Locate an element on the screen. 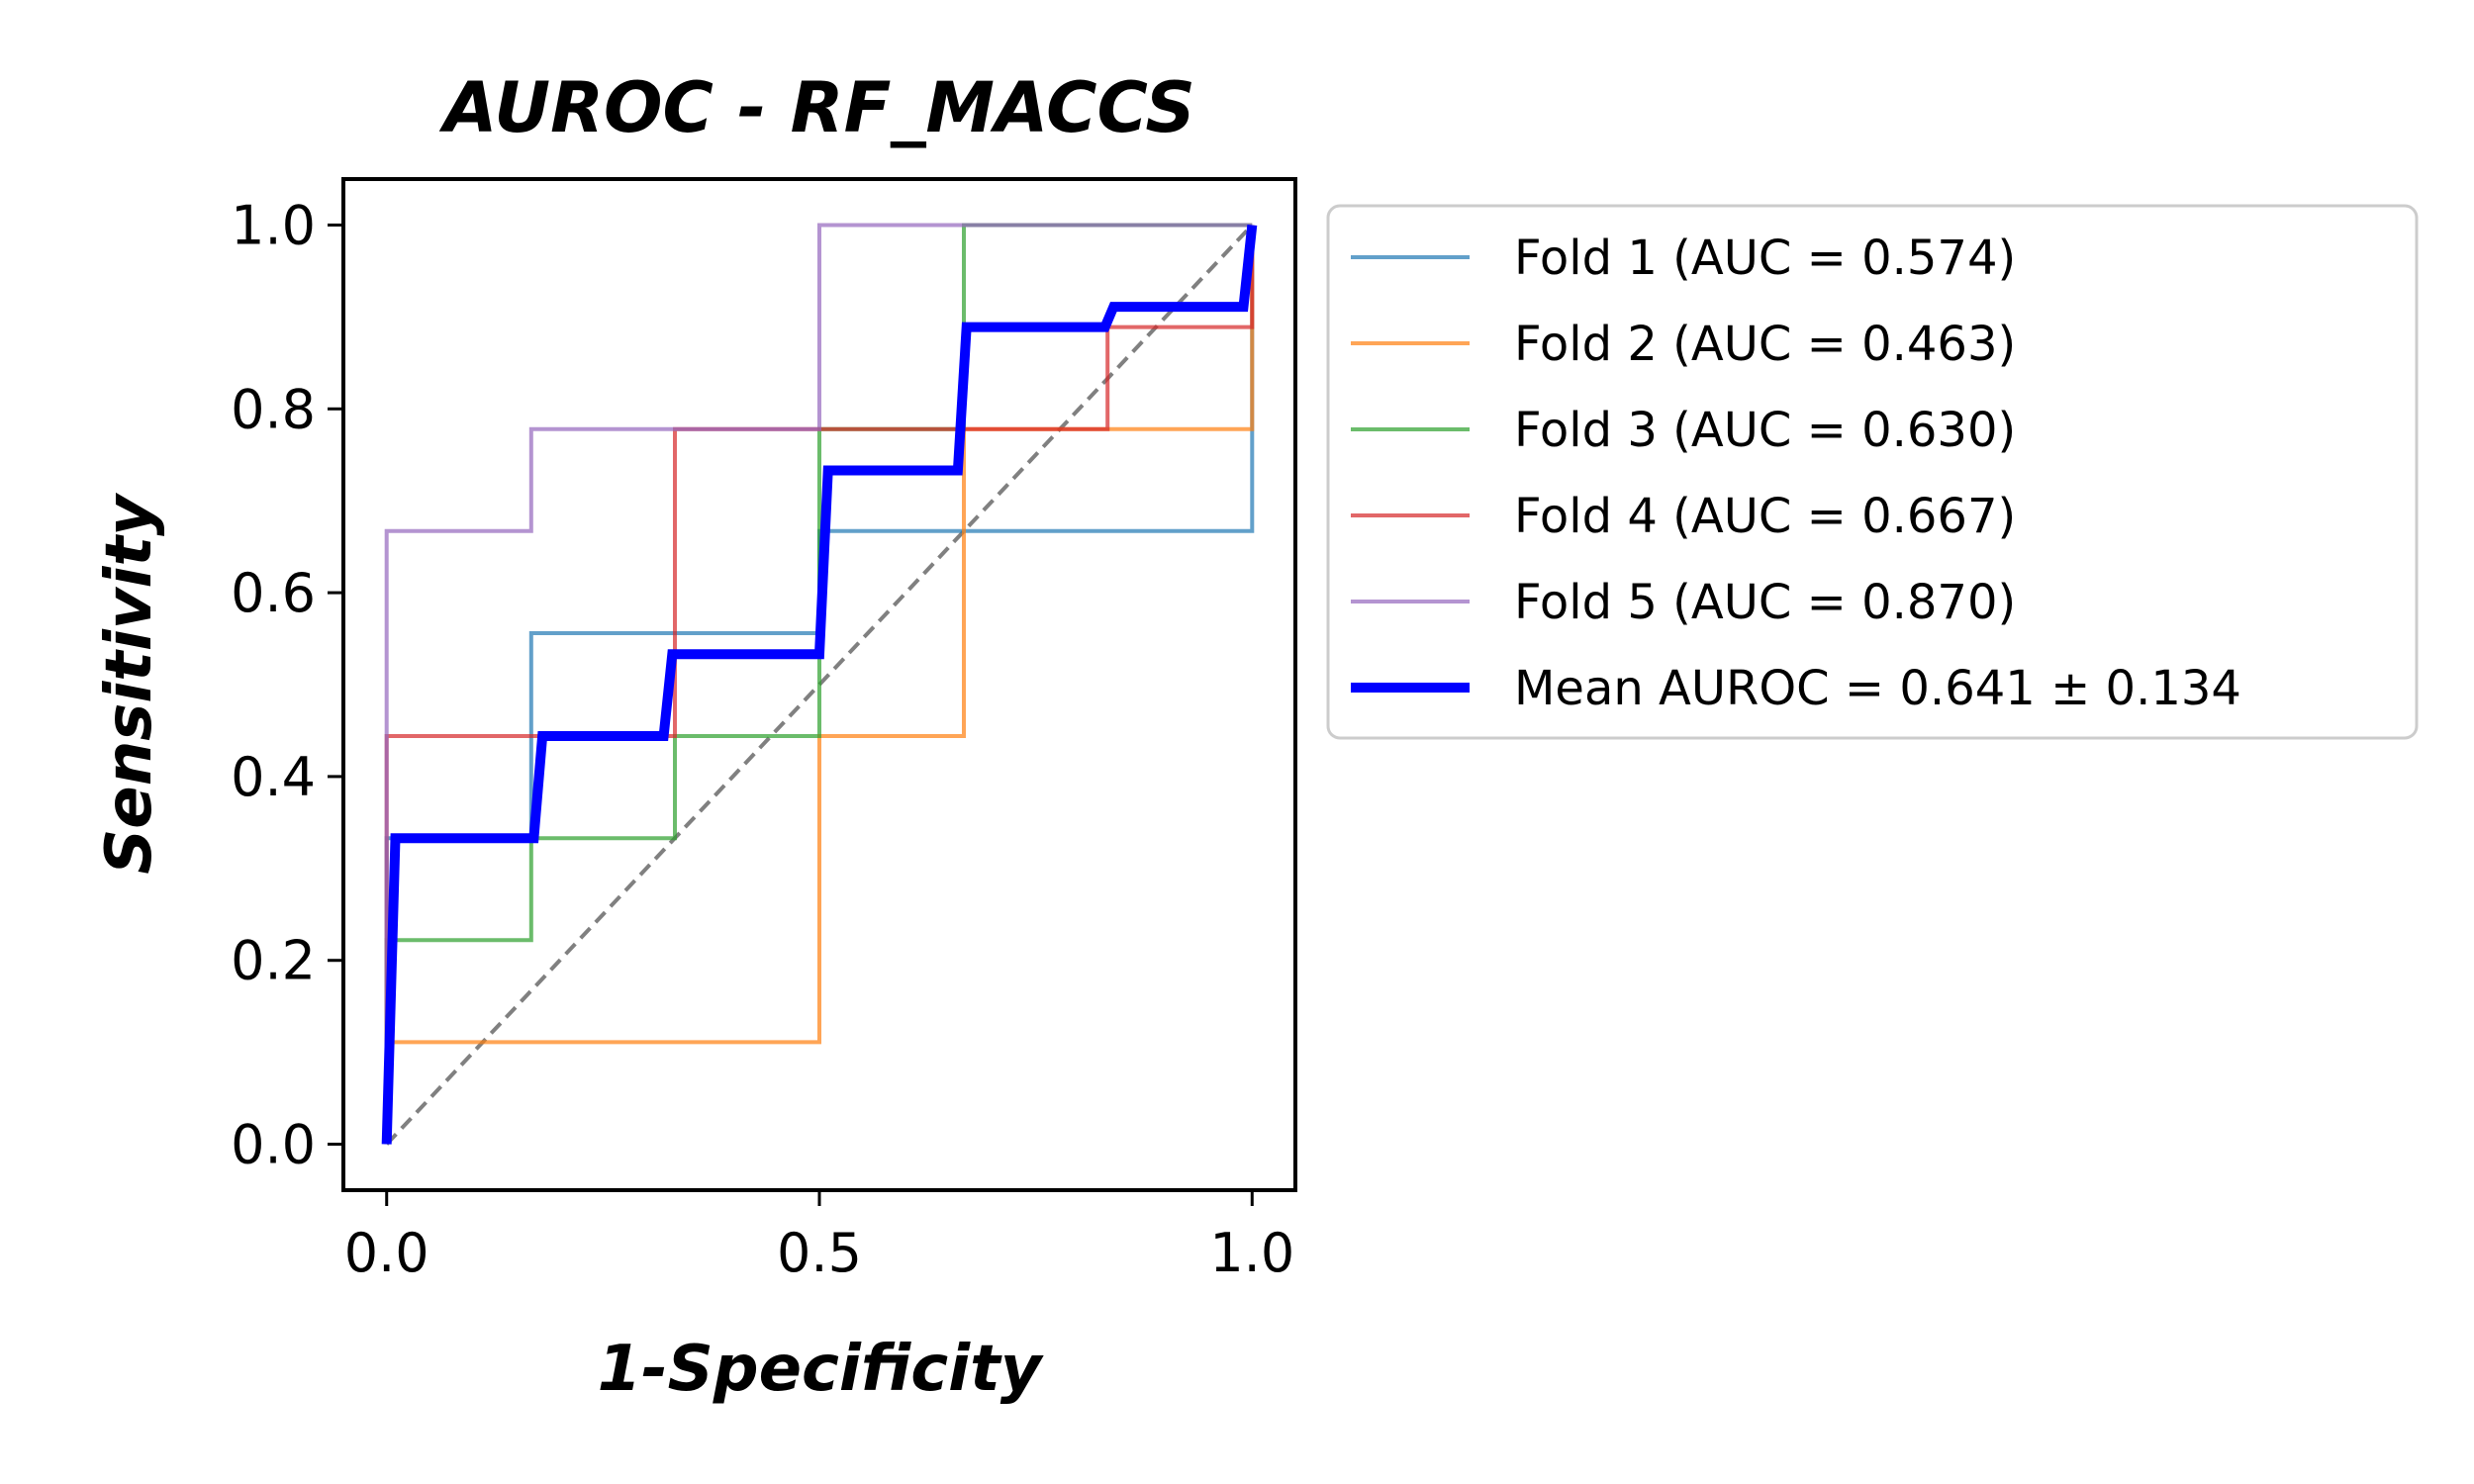 Image resolution: width=2474 pixels, height=1484 pixels. y-tick-label: 0.2 is located at coordinates (274, 961).